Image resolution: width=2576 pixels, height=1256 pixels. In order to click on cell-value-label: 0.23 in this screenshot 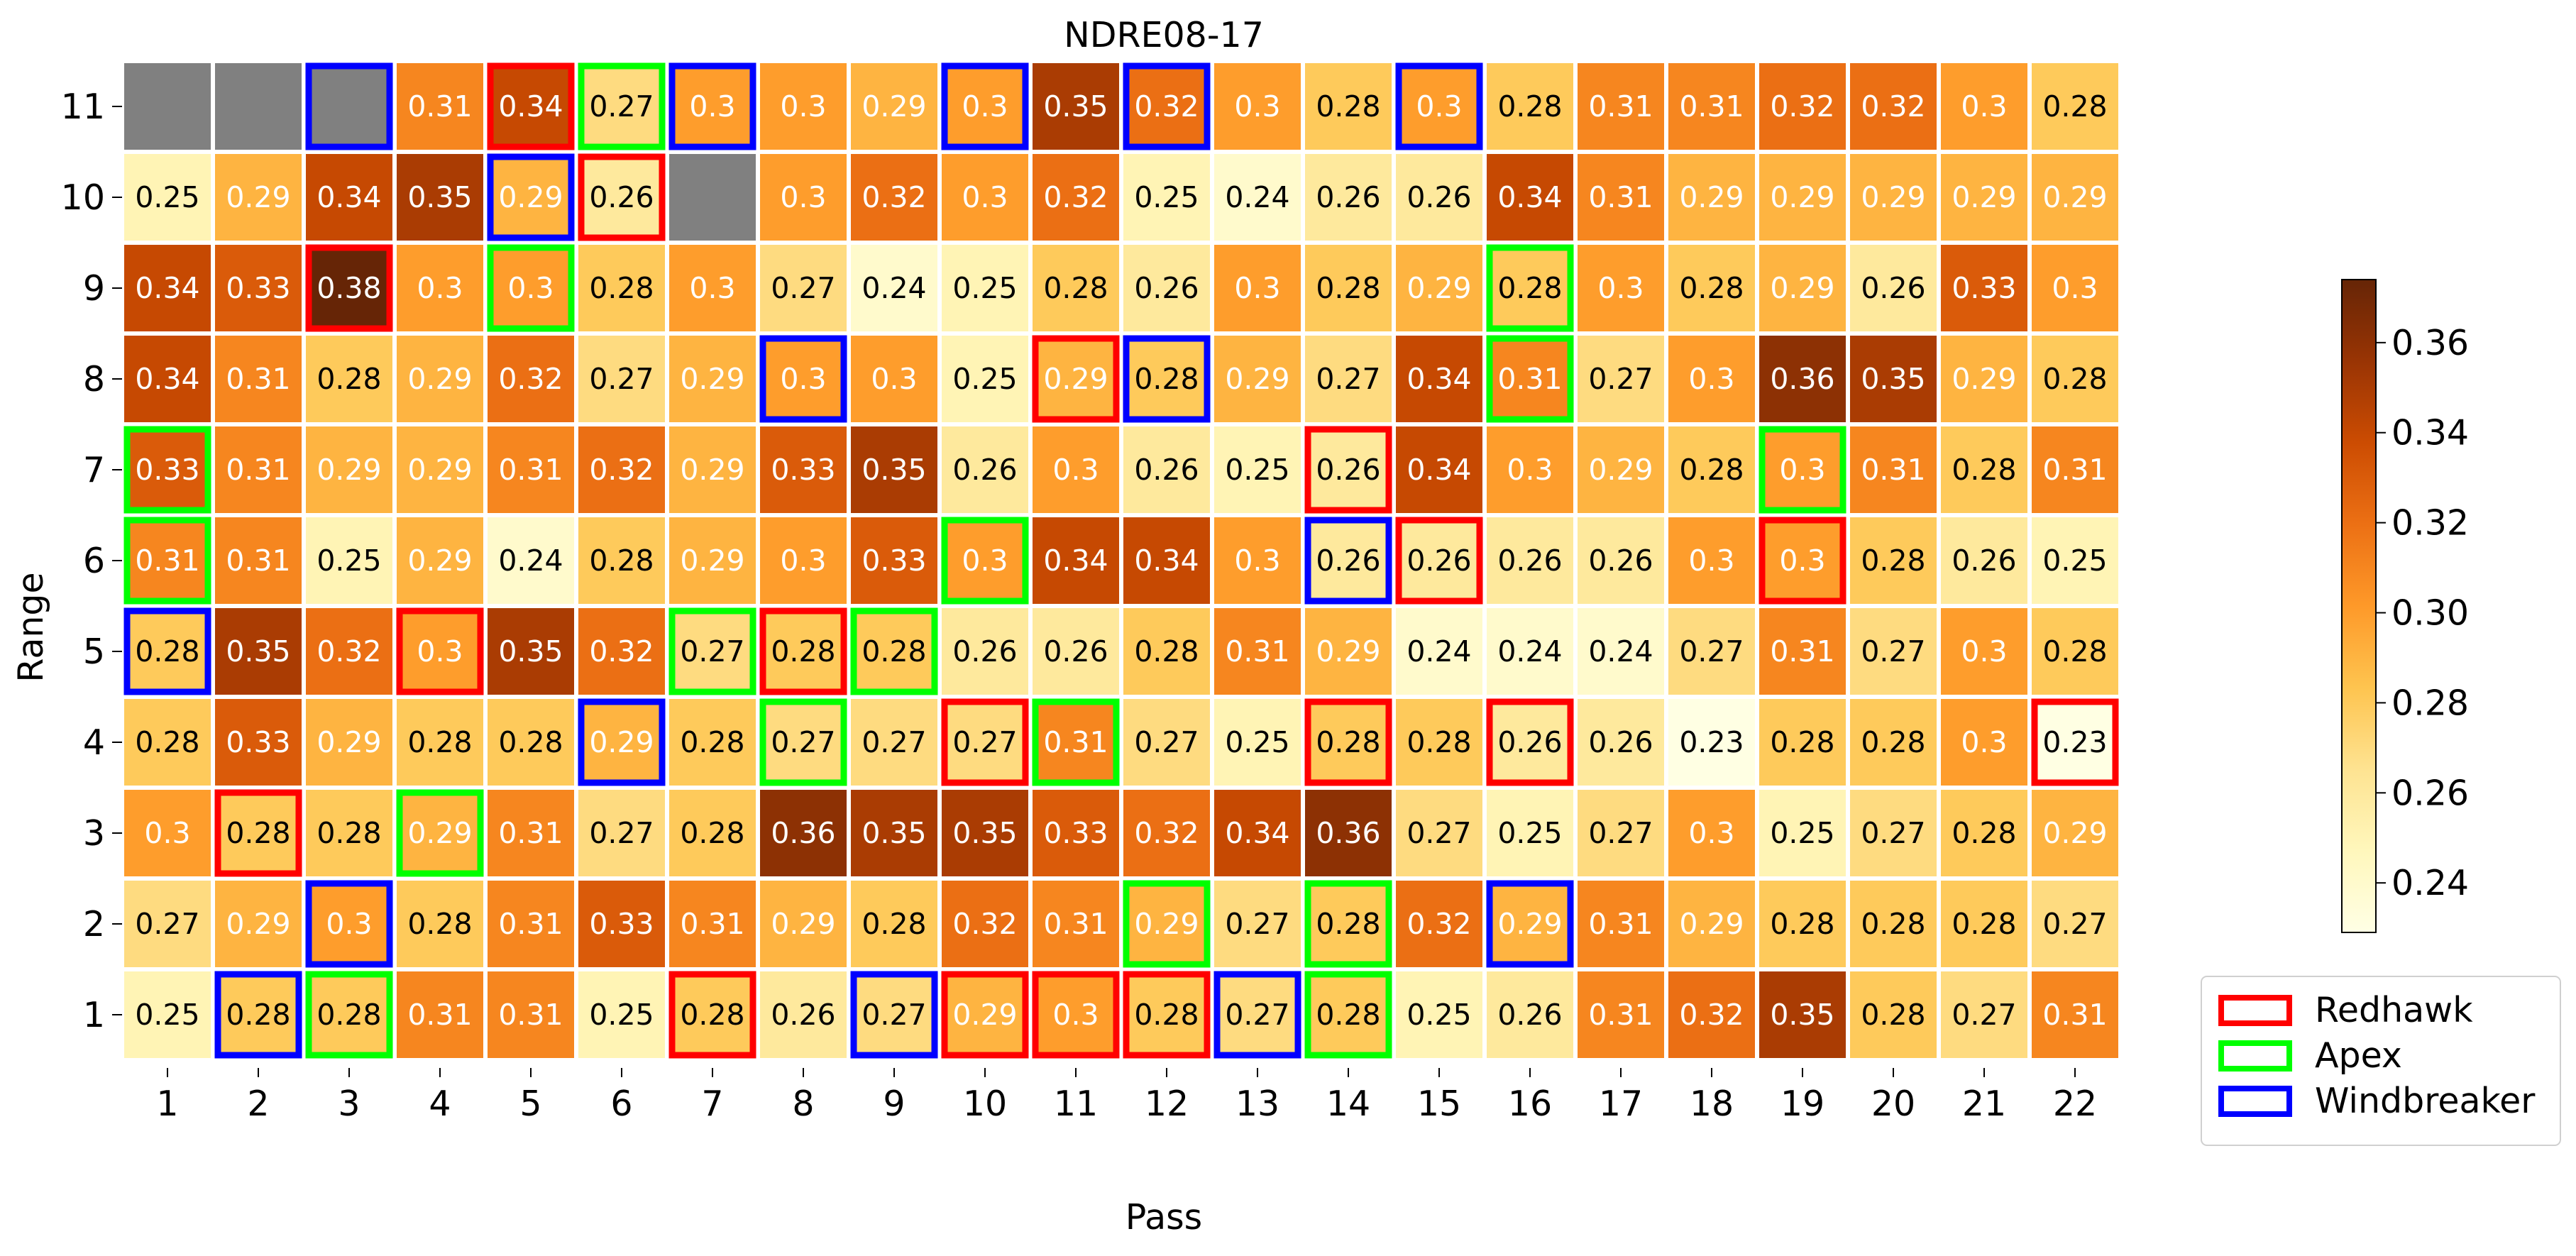, I will do `click(1711, 742)`.